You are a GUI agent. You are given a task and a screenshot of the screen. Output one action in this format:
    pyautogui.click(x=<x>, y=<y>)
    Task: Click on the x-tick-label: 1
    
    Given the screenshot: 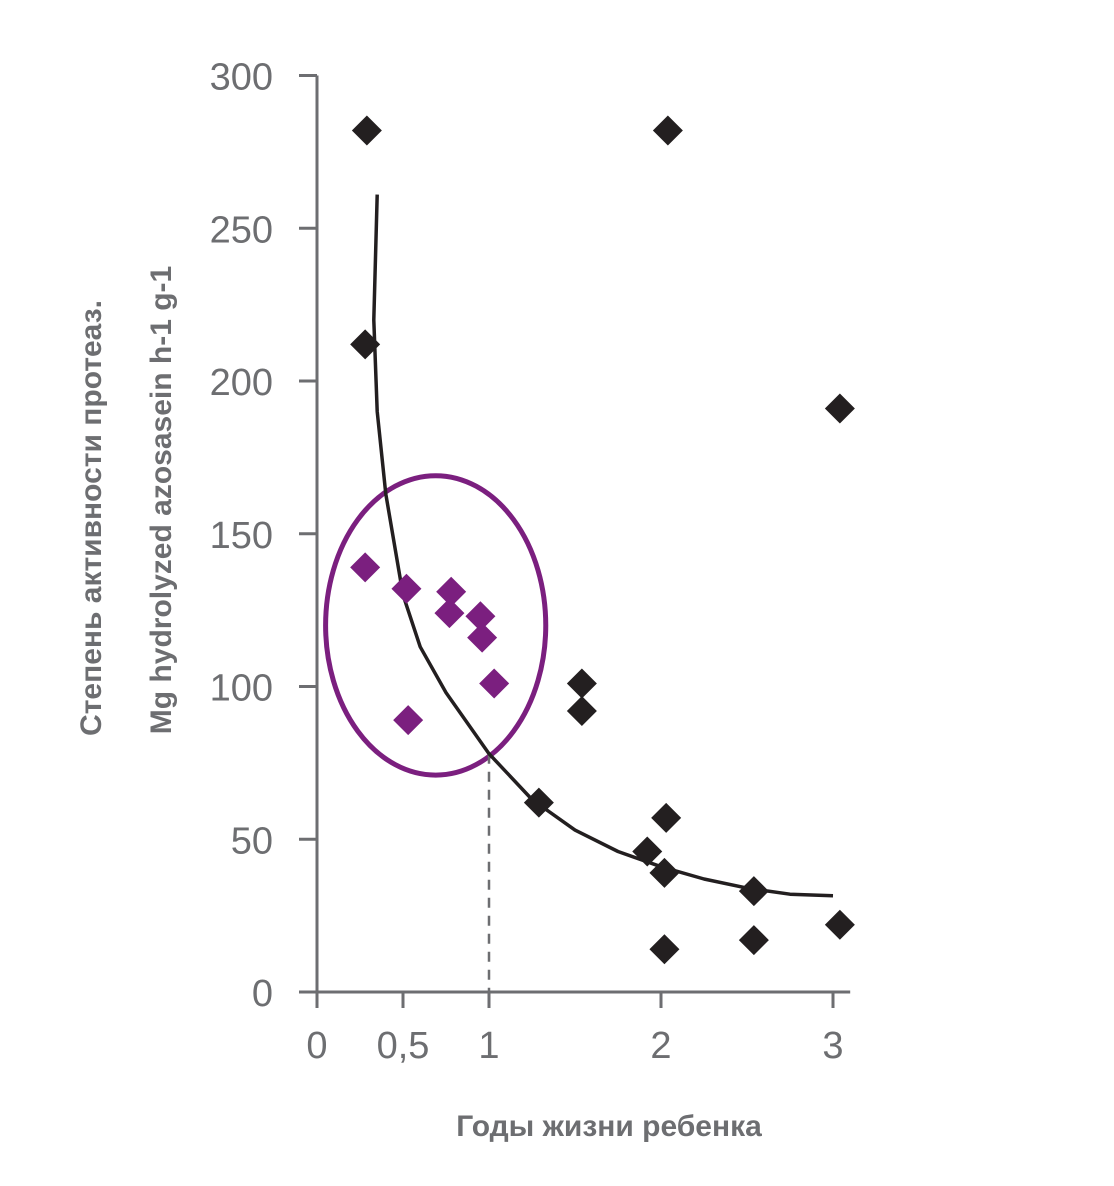 What is the action you would take?
    pyautogui.click(x=488, y=1046)
    